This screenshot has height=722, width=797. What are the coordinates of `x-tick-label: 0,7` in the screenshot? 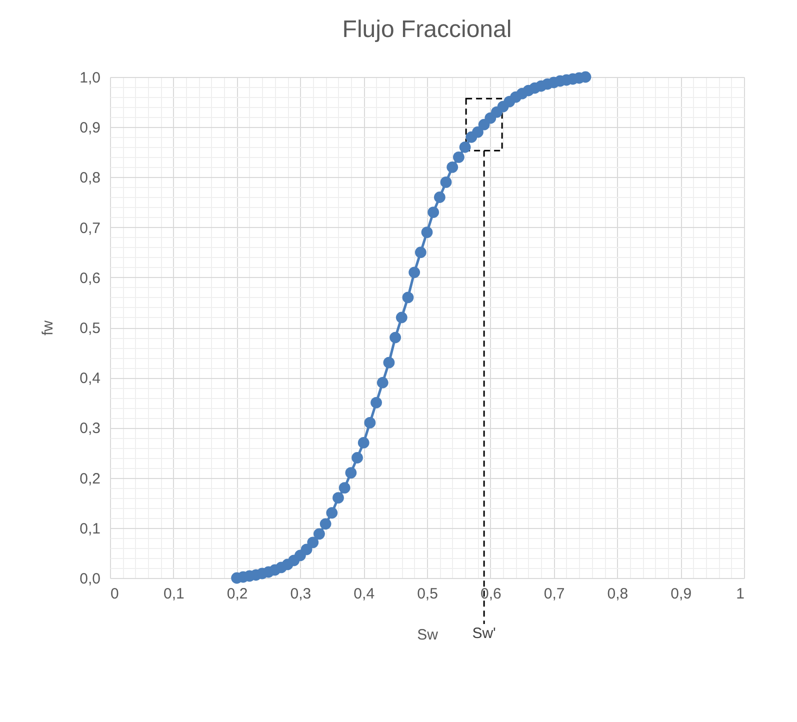 It's located at (554, 594).